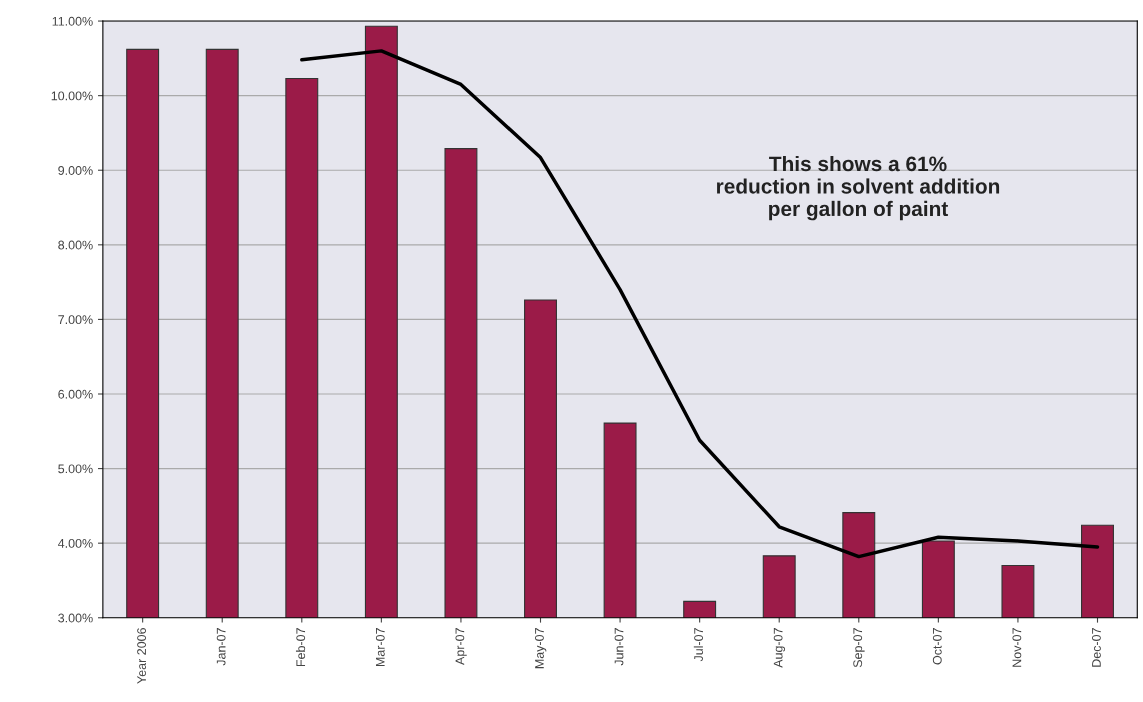 This screenshot has width=1143, height=702. What do you see at coordinates (75, 394) in the screenshot?
I see `y-tick-label: 6.00%` at bounding box center [75, 394].